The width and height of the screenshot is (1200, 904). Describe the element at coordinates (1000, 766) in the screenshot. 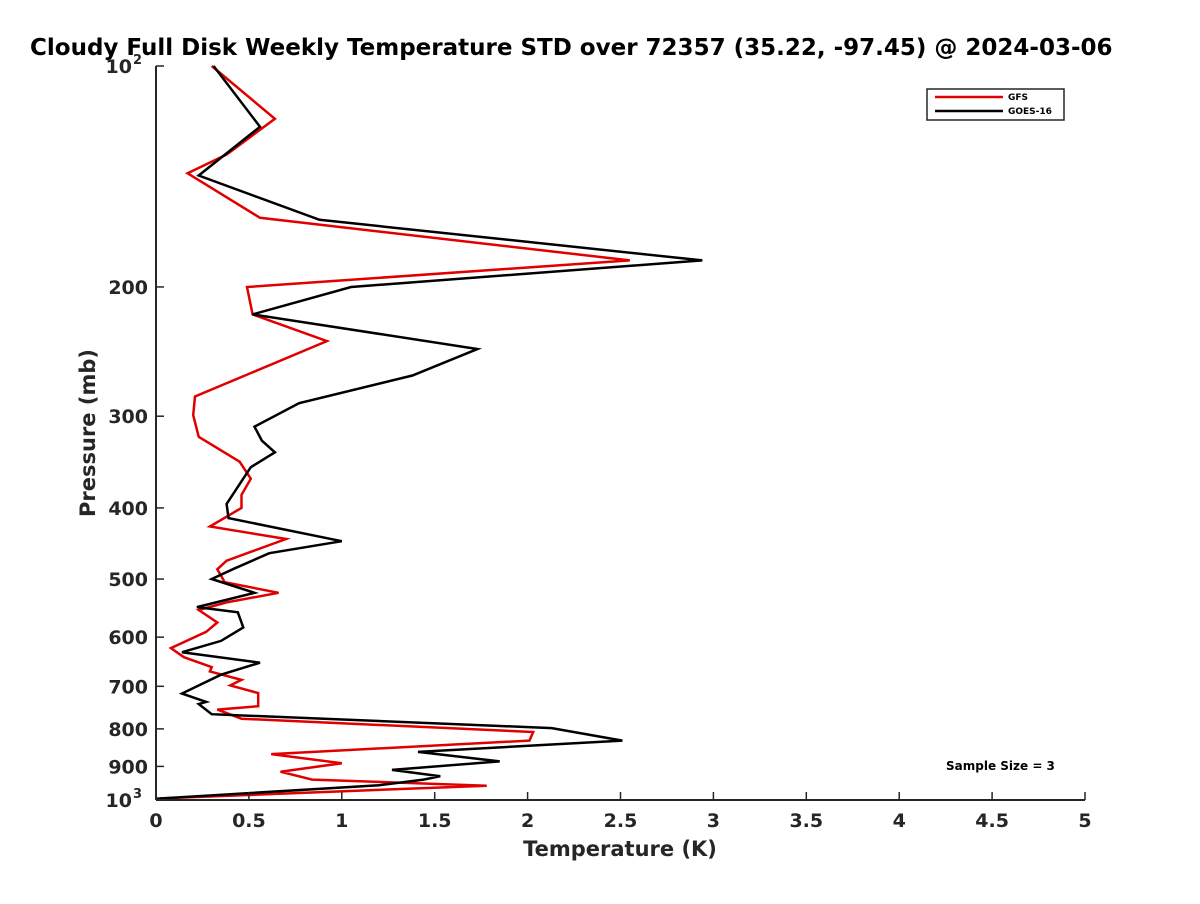

I see `sample-size-annotation: Sample Size = 3` at that location.